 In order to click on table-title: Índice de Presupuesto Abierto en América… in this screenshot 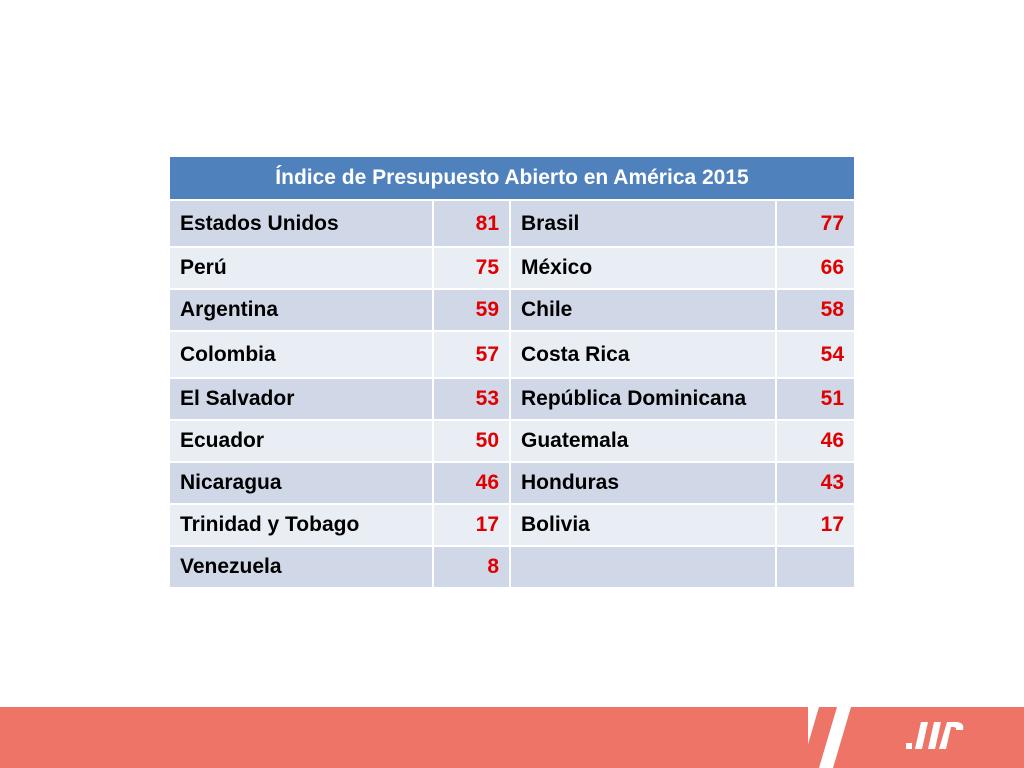, I will do `click(512, 179)`.